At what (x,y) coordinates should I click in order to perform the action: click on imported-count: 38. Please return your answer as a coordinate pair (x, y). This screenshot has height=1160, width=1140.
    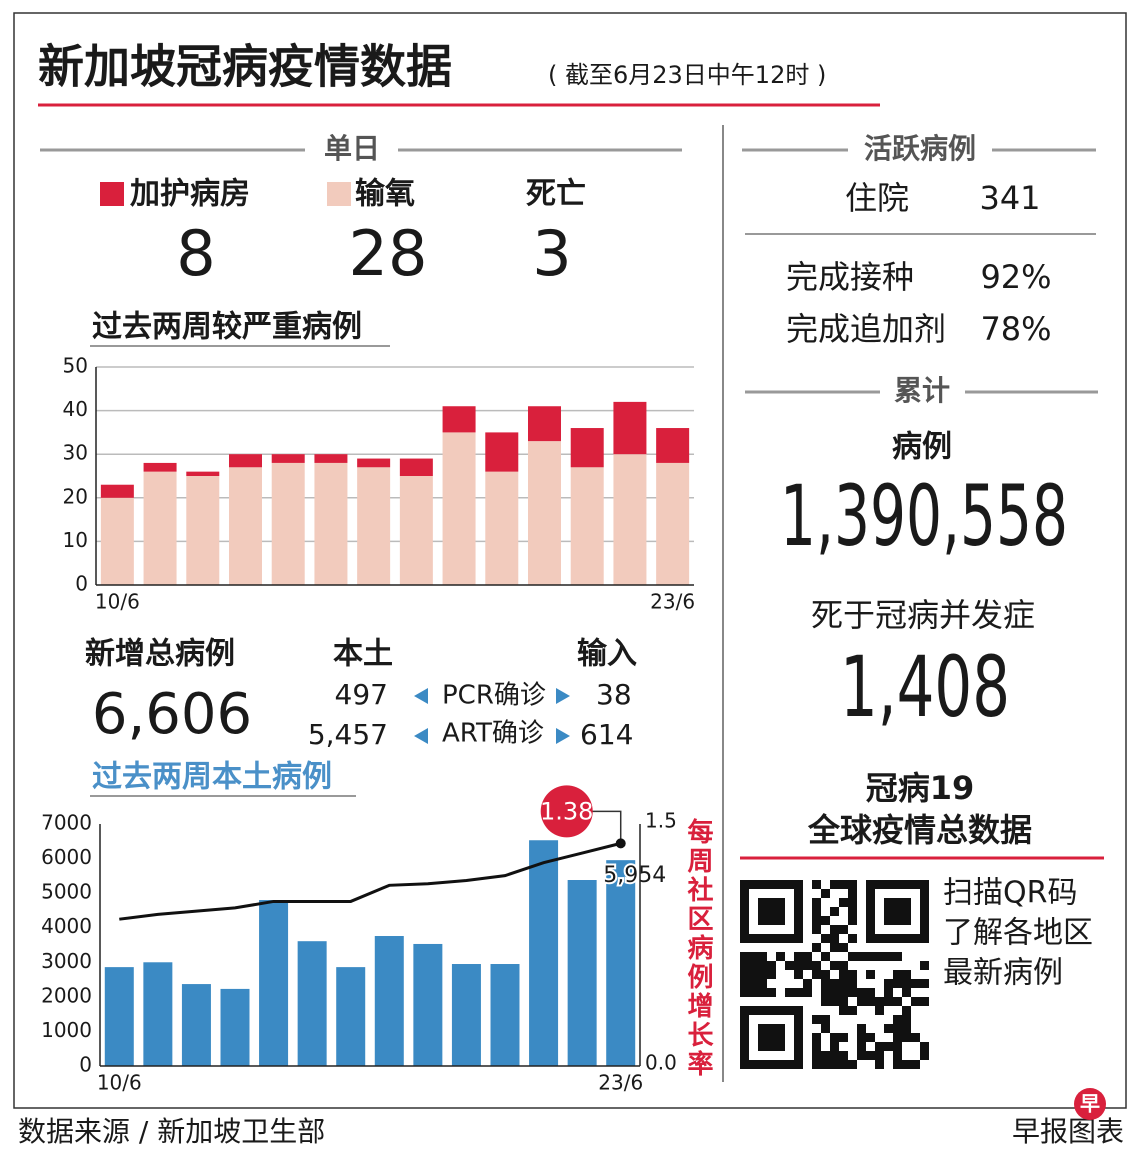
    Looking at the image, I should click on (614, 694).